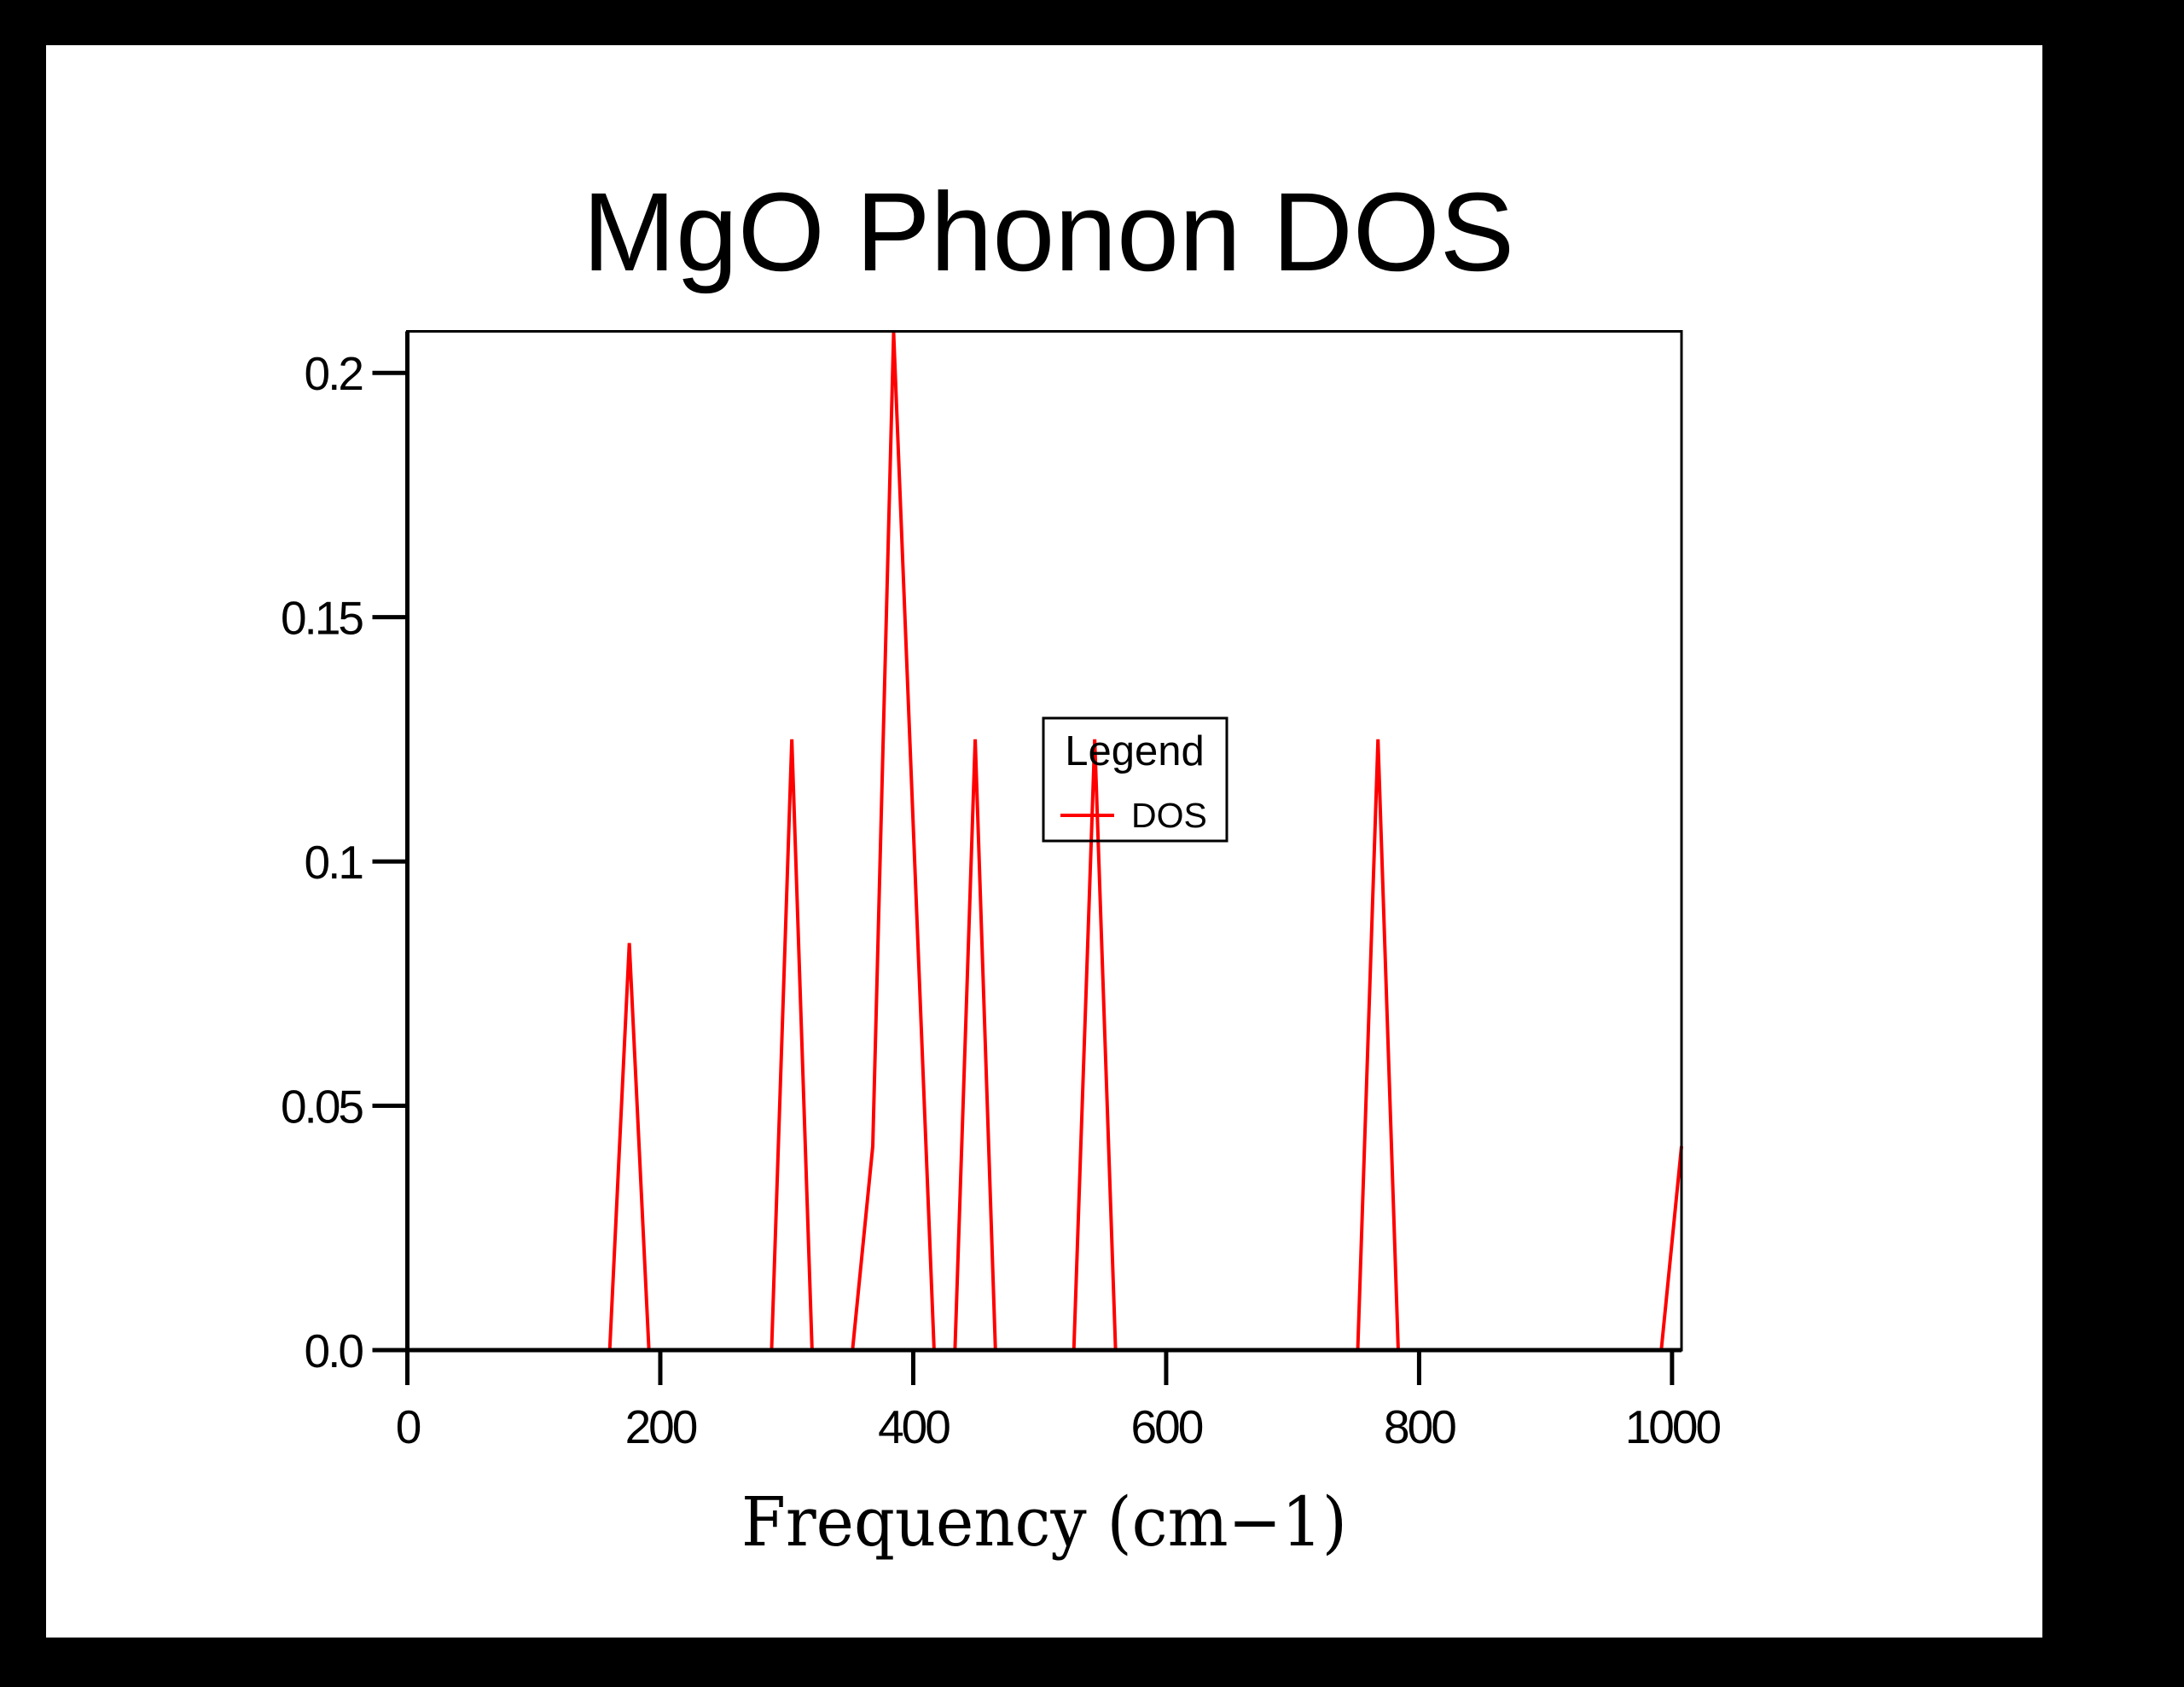 The image size is (2184, 1687). I want to click on x-tick-label: 0, so click(408, 1427).